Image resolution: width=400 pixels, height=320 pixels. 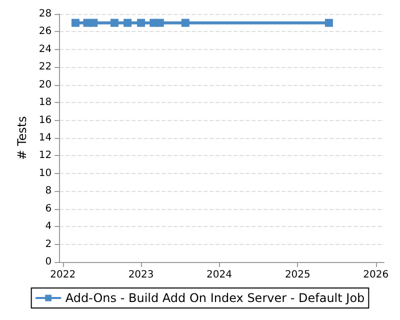 I want to click on x-tick-label: 2026, so click(x=376, y=275).